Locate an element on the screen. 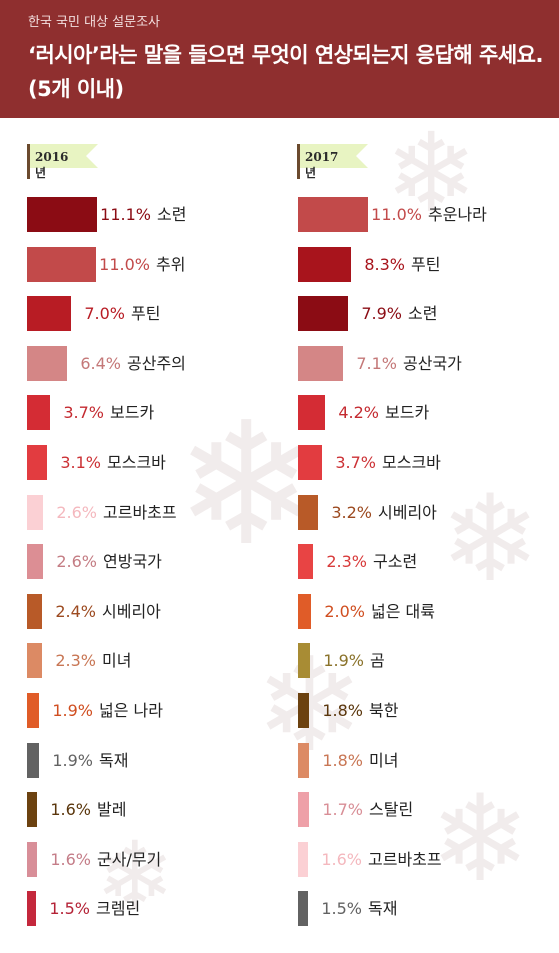  value-label: 7.9% is located at coordinates (381, 313).